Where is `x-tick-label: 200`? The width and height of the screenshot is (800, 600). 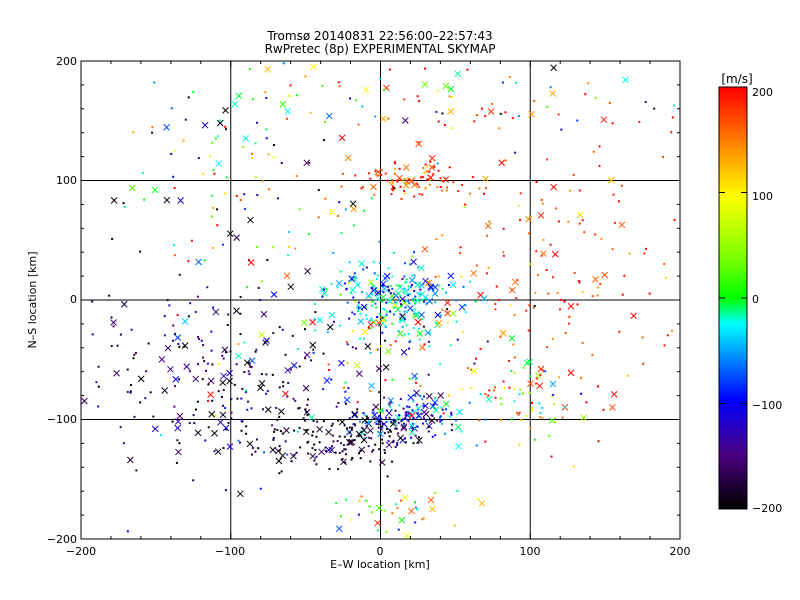 x-tick-label: 200 is located at coordinates (680, 551).